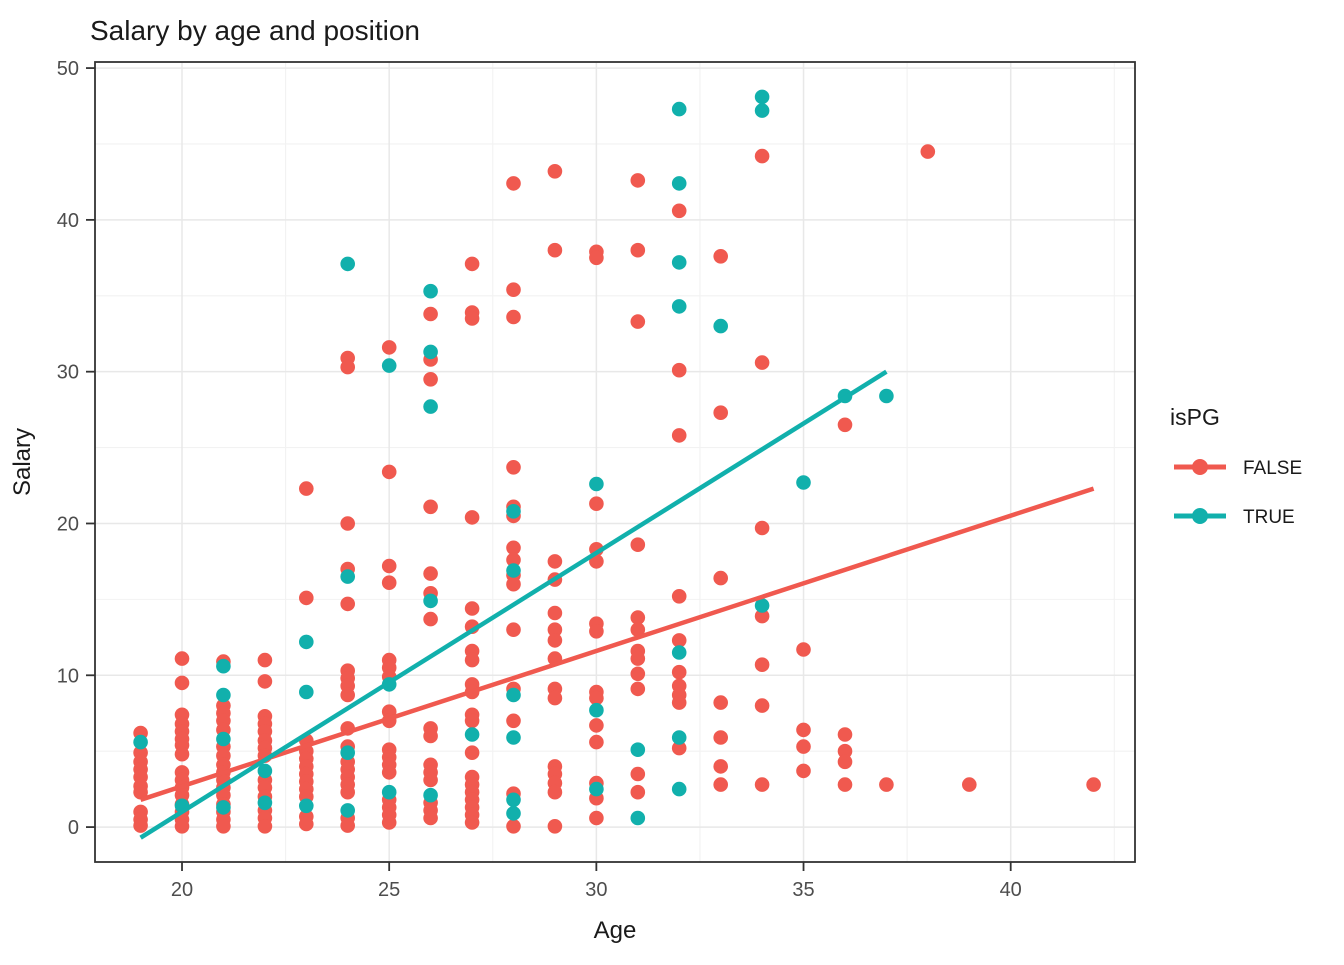 Image resolution: width=1344 pixels, height=965 pixels. I want to click on x-tick-label: 30, so click(596, 890).